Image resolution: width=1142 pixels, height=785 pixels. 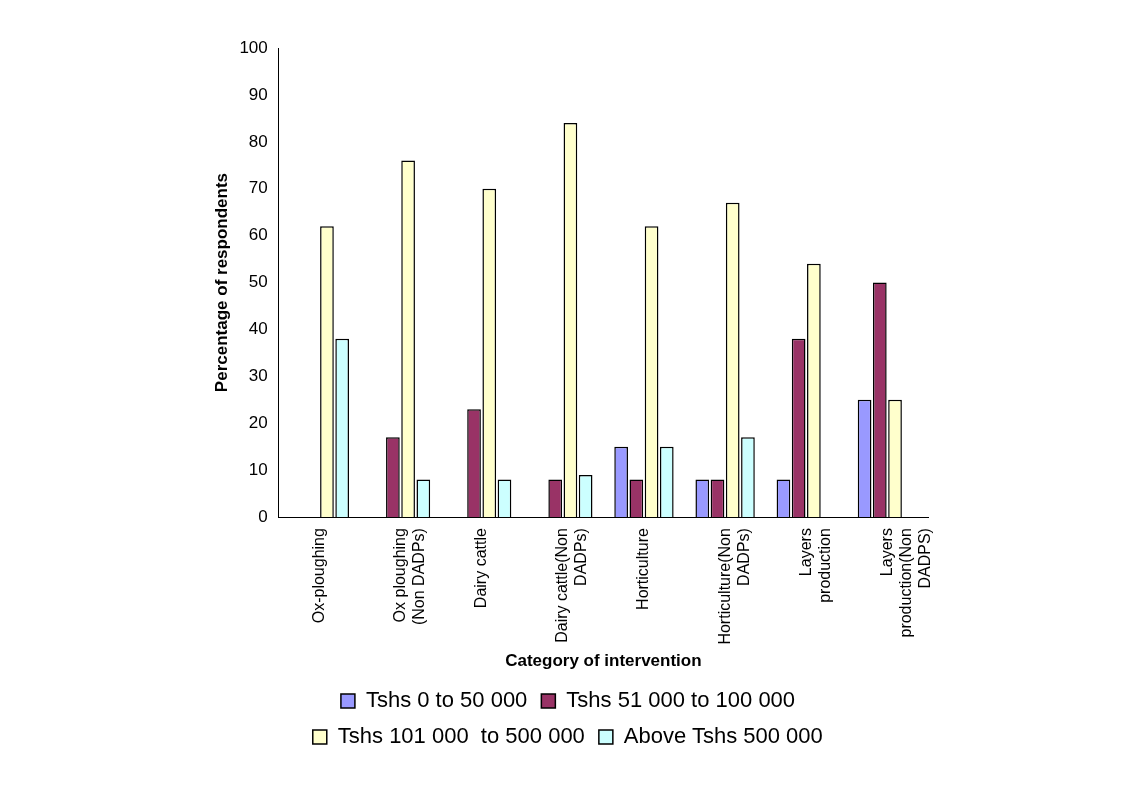 I want to click on y-tick-label: 80, so click(x=258, y=141).